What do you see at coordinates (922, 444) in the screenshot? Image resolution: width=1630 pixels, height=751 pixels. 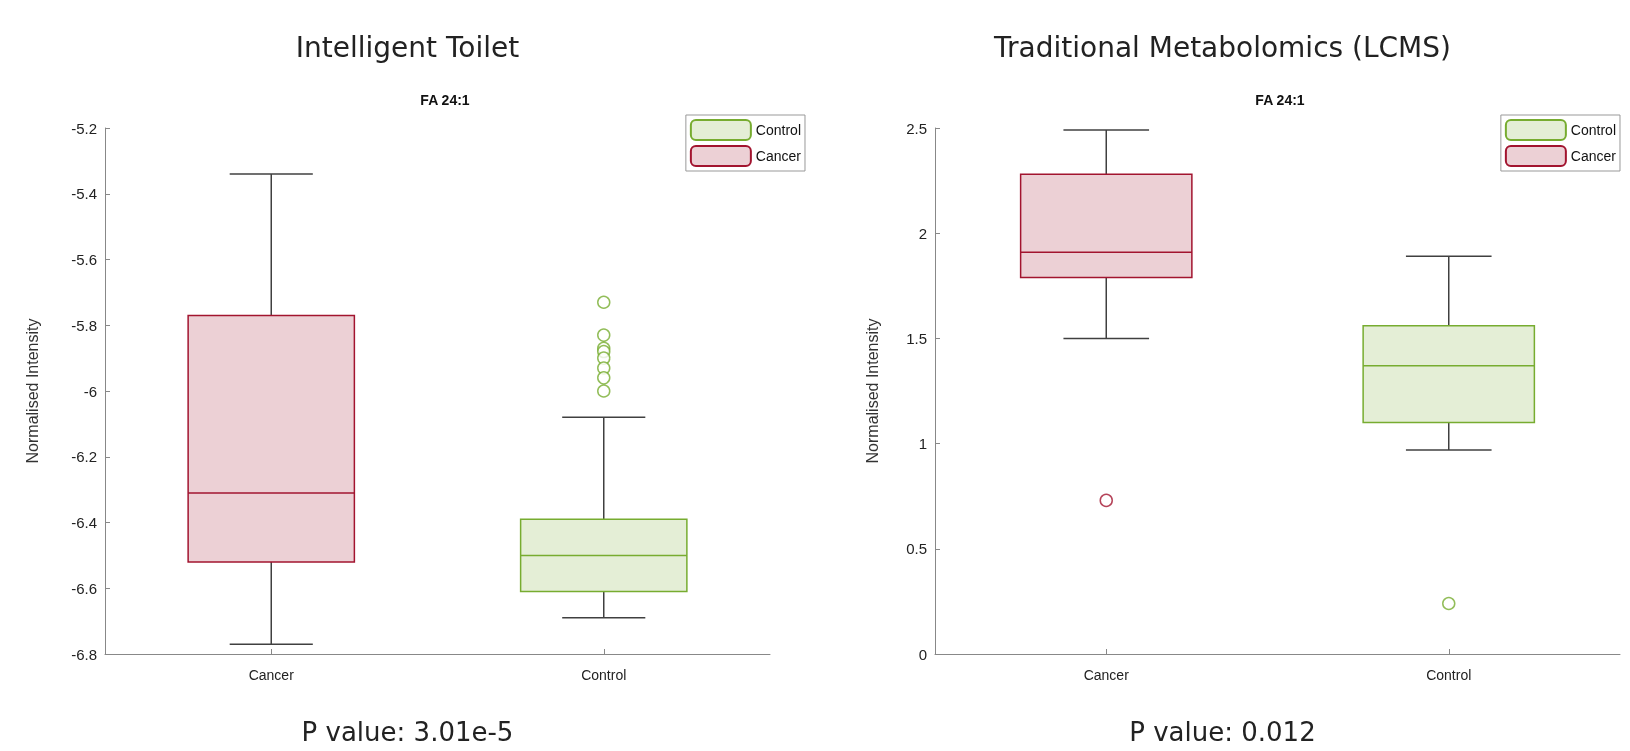 I see `y-tick-label: 1` at bounding box center [922, 444].